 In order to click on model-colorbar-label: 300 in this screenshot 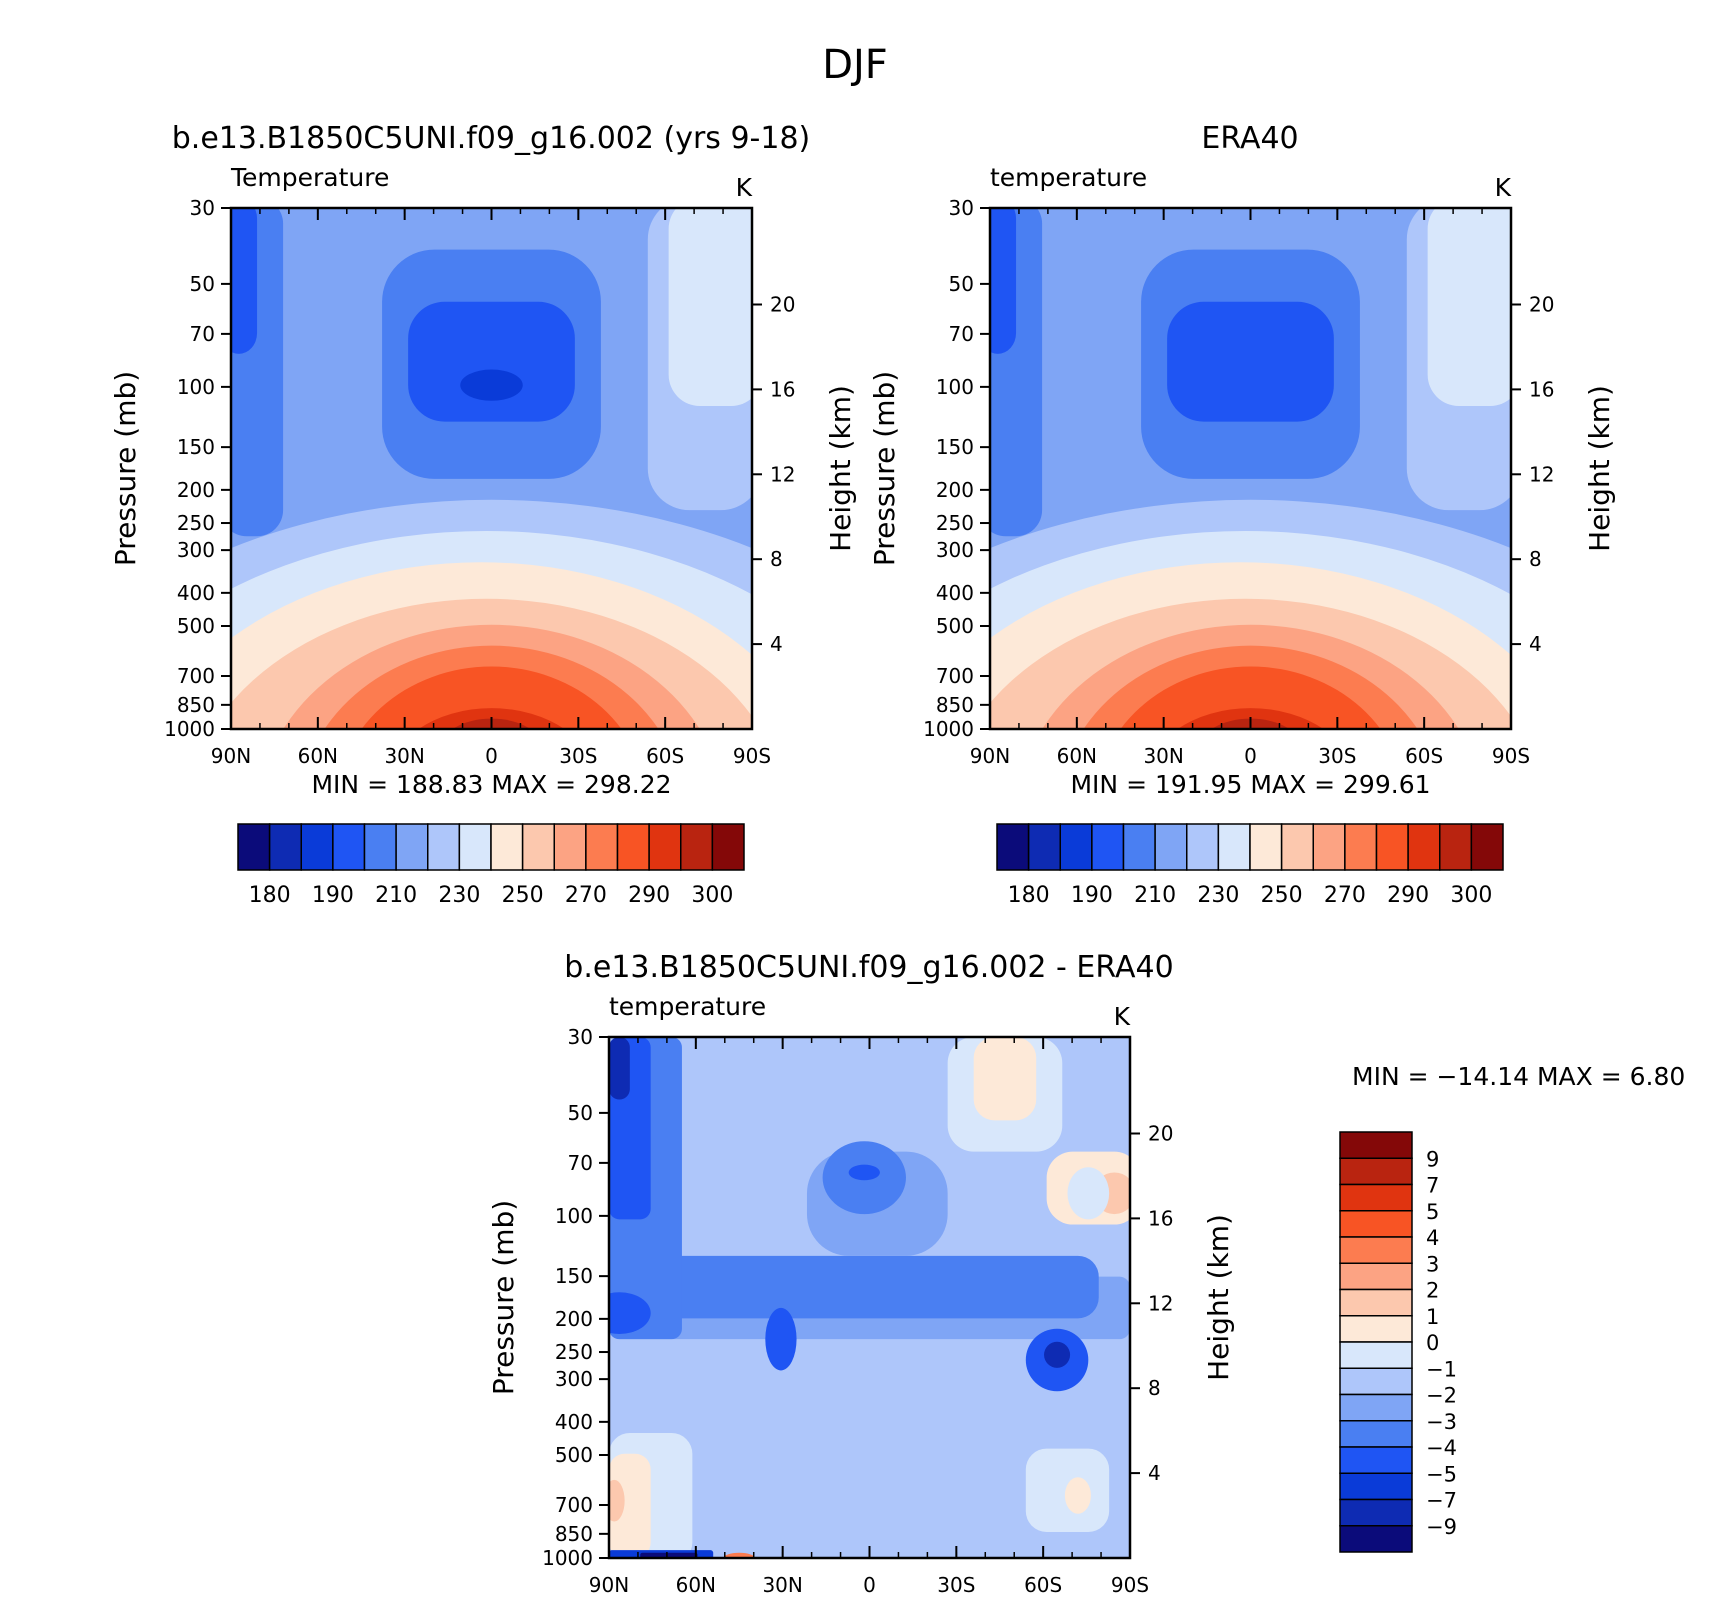, I will do `click(712, 895)`.